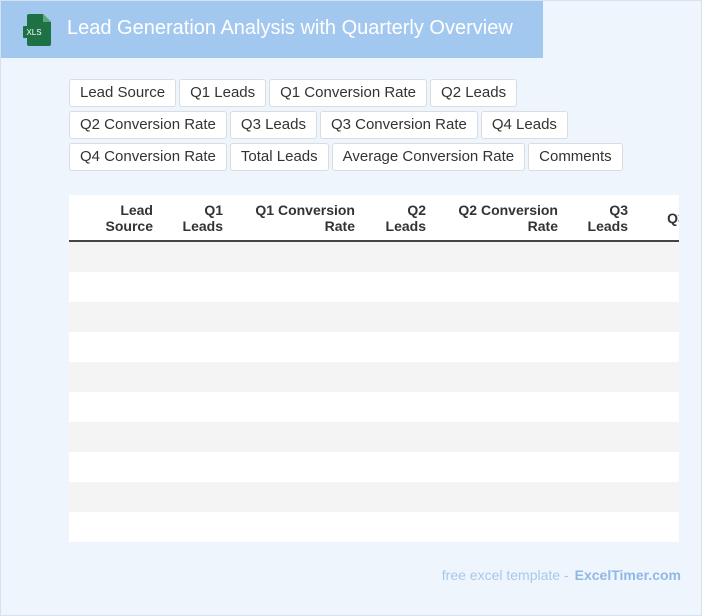 The image size is (702, 616). What do you see at coordinates (115, 218) in the screenshot?
I see `column-header: Lead Source` at bounding box center [115, 218].